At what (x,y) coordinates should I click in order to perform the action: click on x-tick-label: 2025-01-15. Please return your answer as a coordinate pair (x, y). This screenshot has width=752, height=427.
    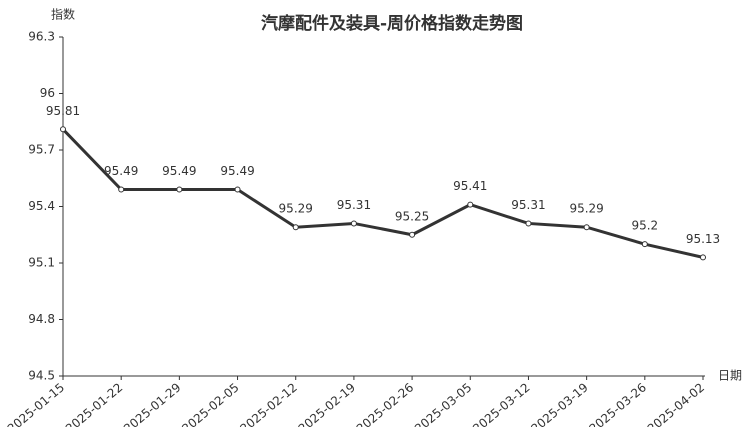
    Looking at the image, I should click on (36, 403).